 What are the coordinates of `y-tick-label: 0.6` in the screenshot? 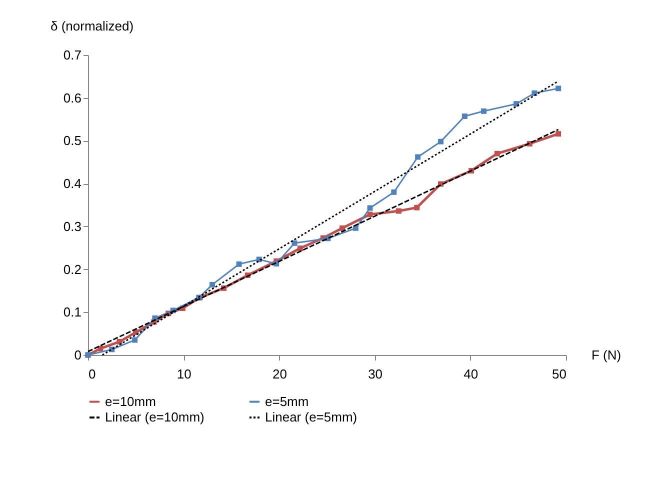 It's located at (72, 98).